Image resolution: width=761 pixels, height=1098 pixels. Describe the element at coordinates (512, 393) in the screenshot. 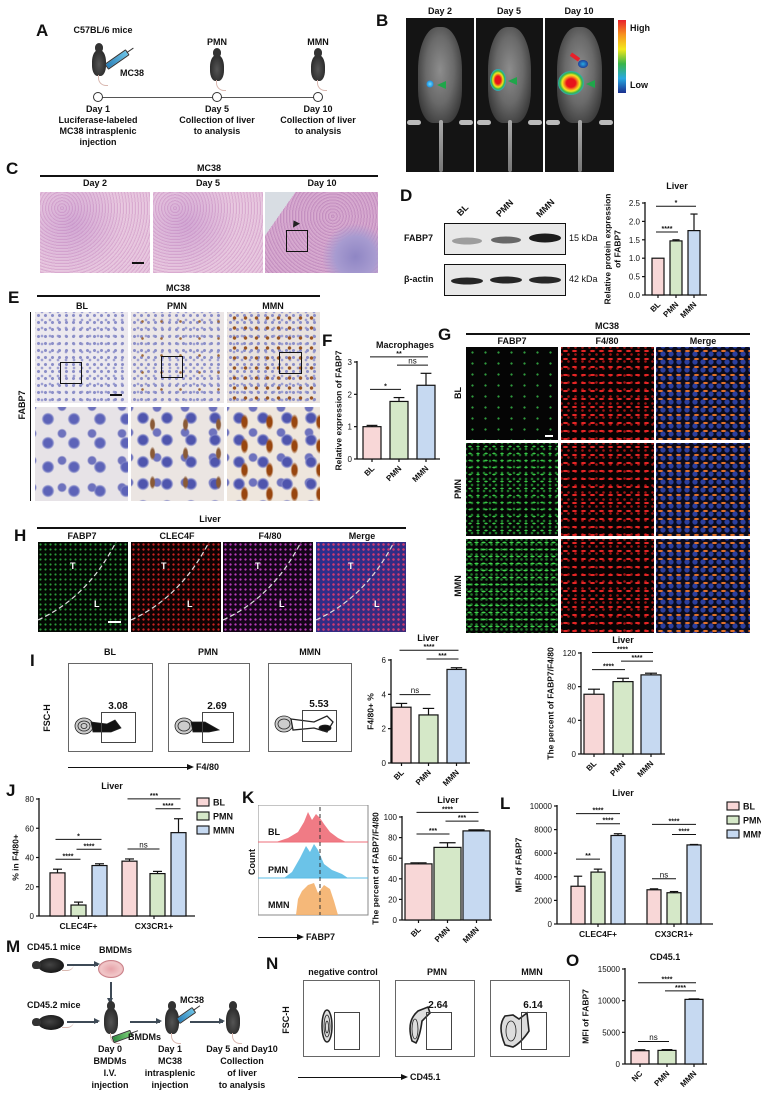

I see `if-image-fabp7-bl` at that location.